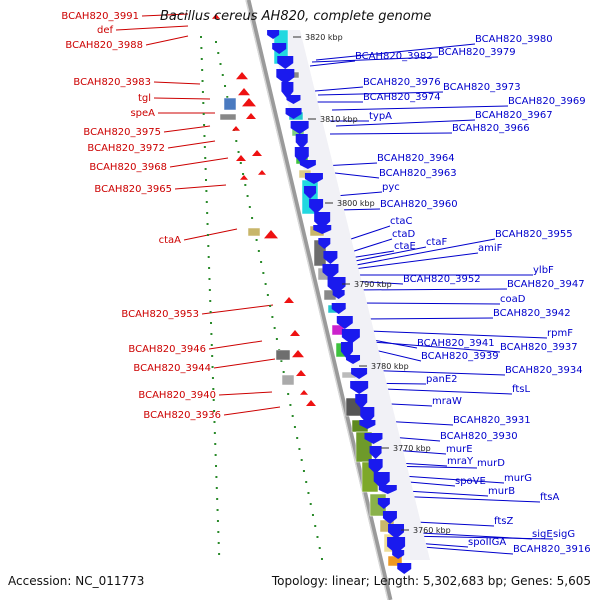 The image size is (600, 600). What do you see at coordinates (518, 478) in the screenshot?
I see `right-gene-label: murG` at bounding box center [518, 478].